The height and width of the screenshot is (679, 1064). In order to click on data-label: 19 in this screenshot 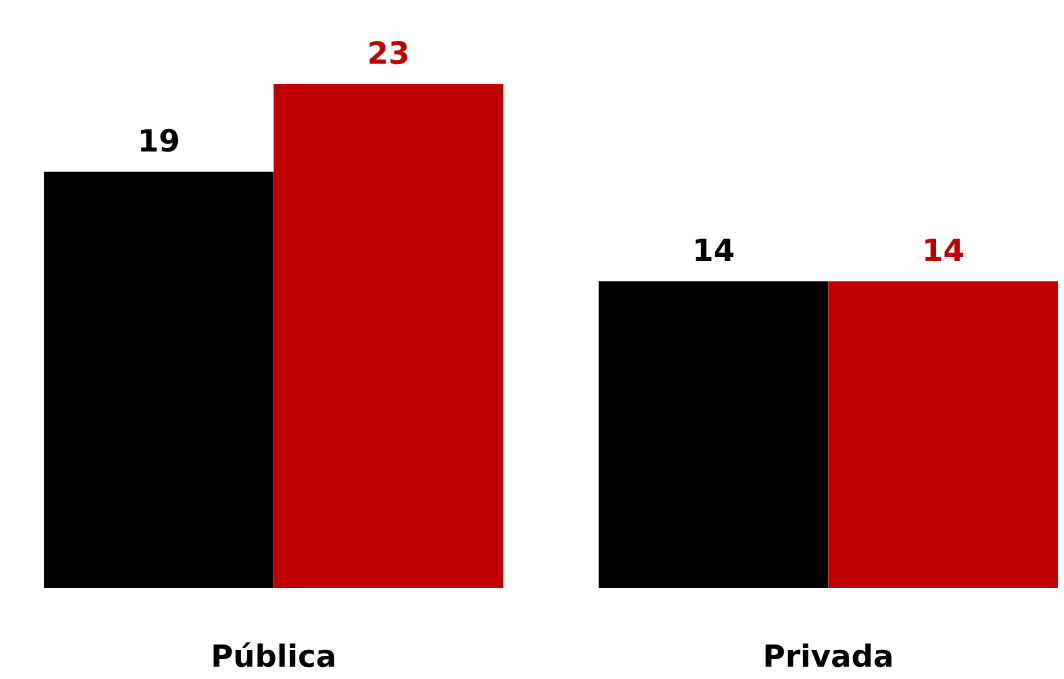, I will do `click(160, 140)`.